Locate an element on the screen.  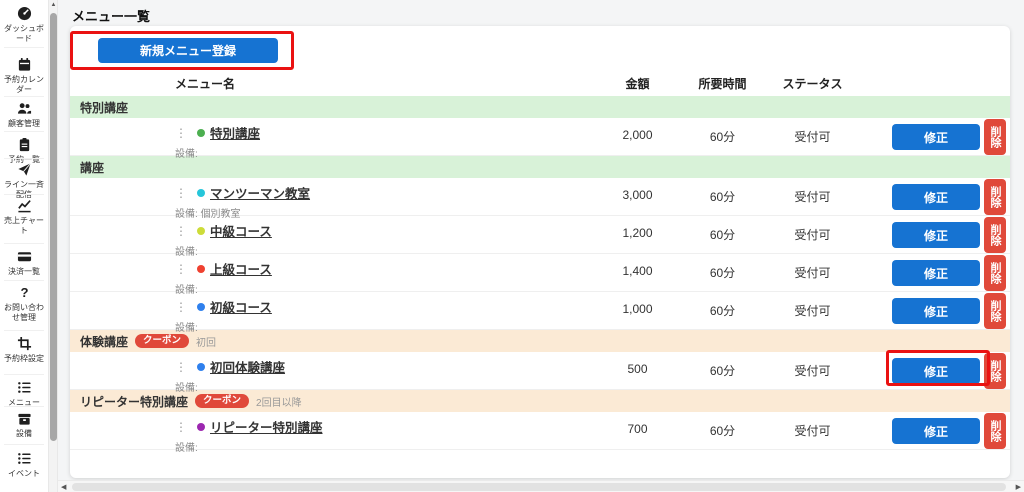
chart-icon is located at coordinates (24, 205).